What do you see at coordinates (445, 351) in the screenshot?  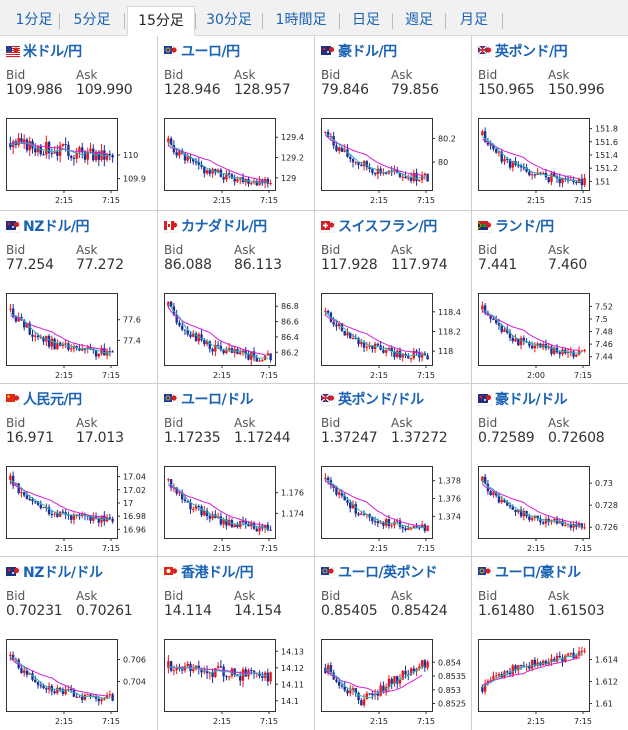 I see `y-tick-label: 118` at bounding box center [445, 351].